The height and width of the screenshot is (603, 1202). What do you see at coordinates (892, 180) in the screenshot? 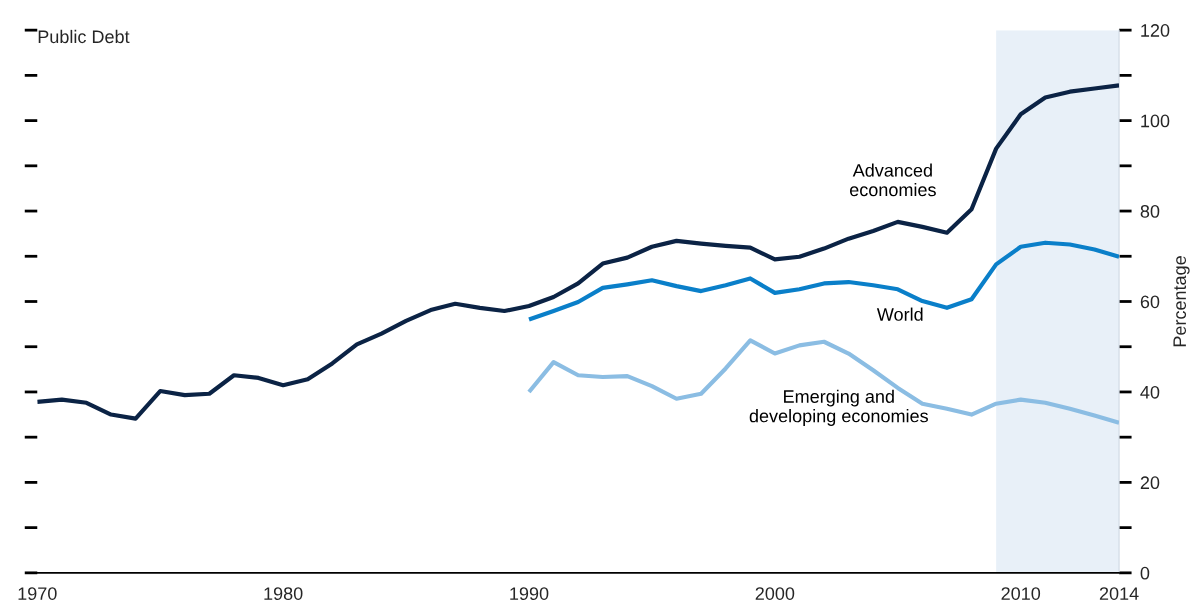
I see `series-label: Advanced economies` at bounding box center [892, 180].